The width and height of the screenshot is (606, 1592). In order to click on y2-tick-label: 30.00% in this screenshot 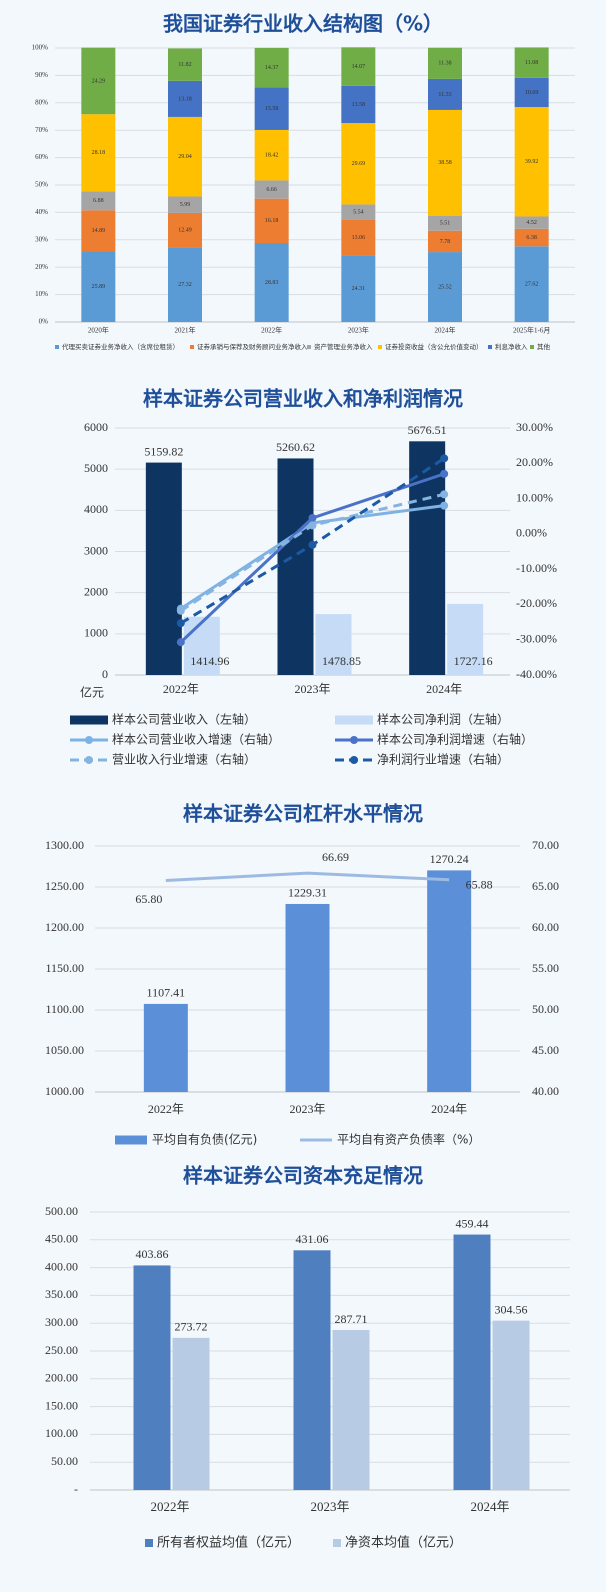, I will do `click(534, 427)`.